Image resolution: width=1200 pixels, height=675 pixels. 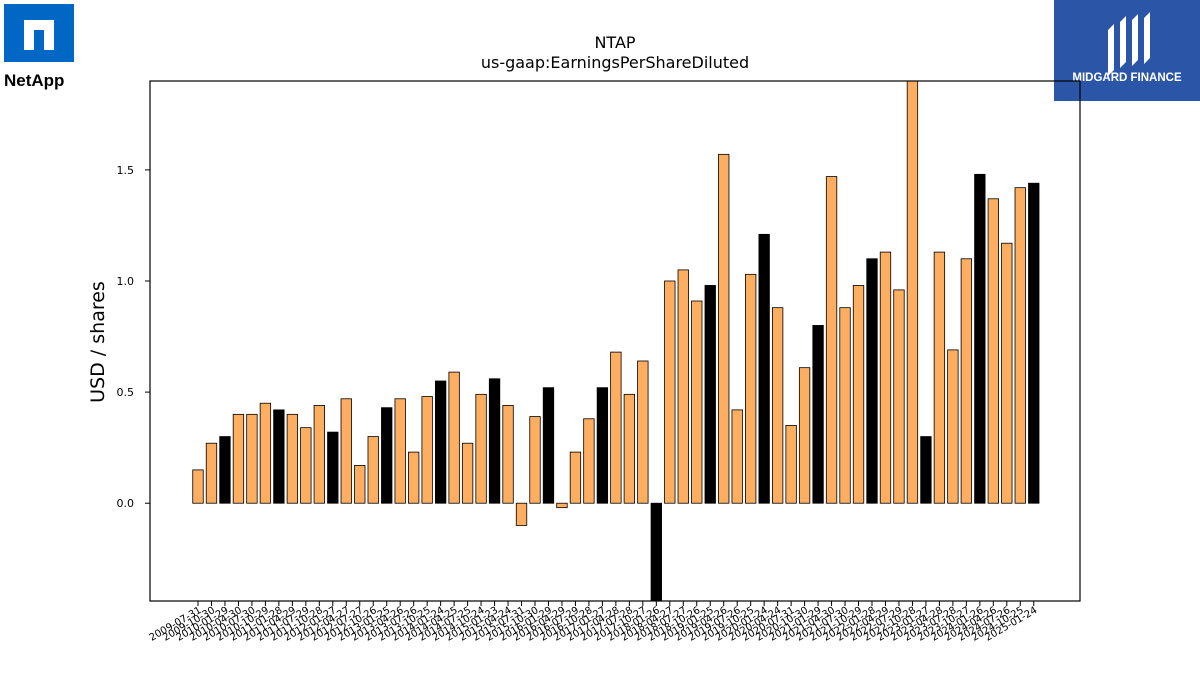 What do you see at coordinates (1129, 44) in the screenshot?
I see `midgard-logo-mark` at bounding box center [1129, 44].